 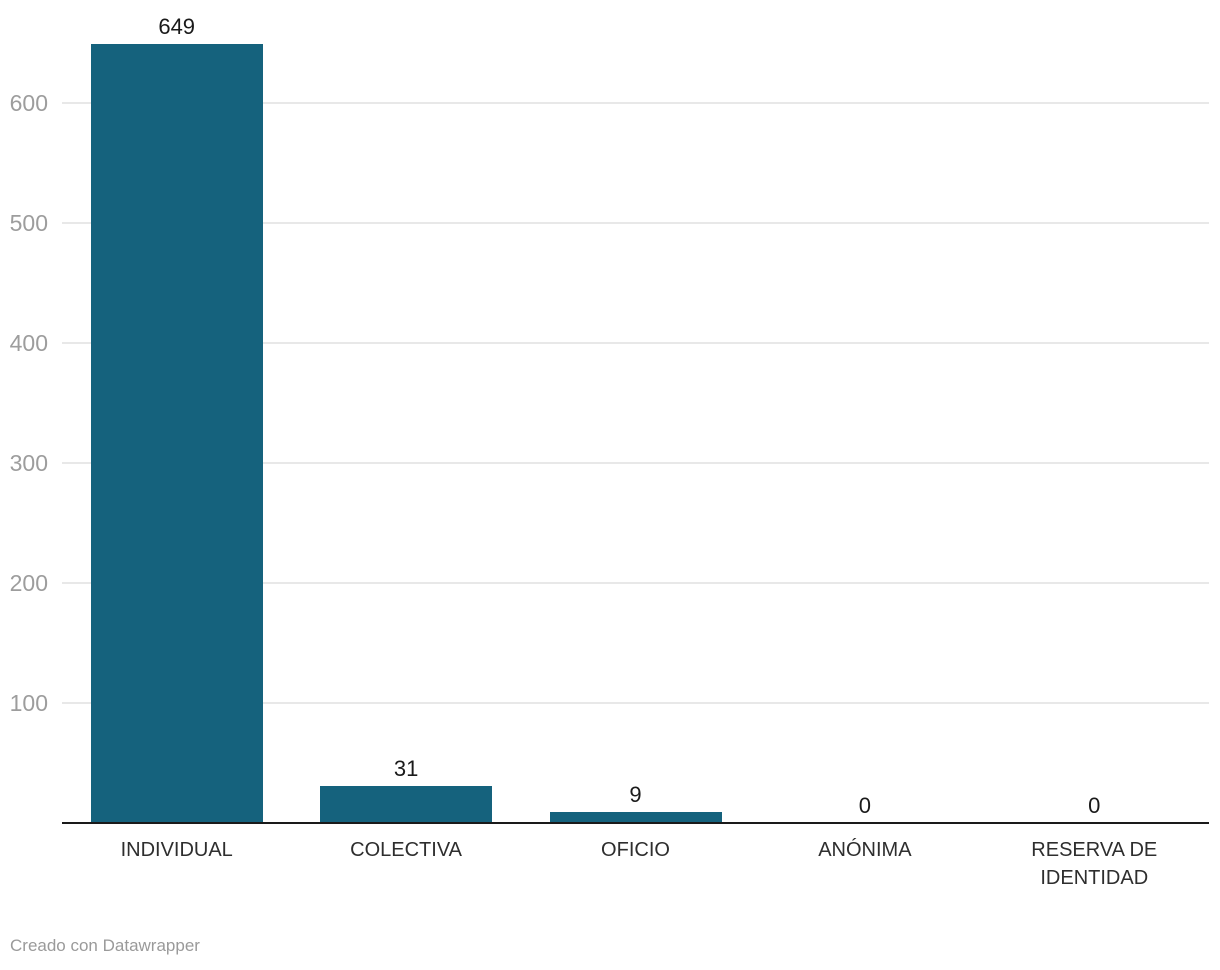 What do you see at coordinates (176, 850) in the screenshot?
I see `x-category-label: INDIVIDUAL` at bounding box center [176, 850].